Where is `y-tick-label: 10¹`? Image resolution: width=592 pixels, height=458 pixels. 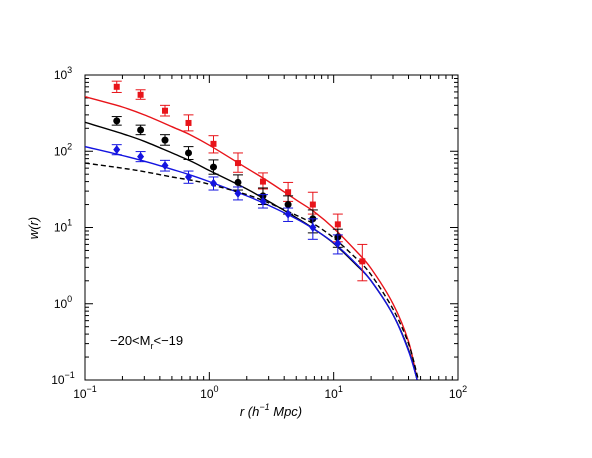 y-tick-label: 10¹ is located at coordinates (63, 226).